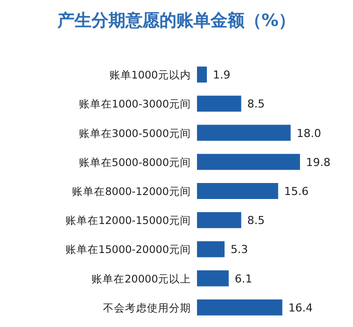 The width and height of the screenshot is (353, 327). What do you see at coordinates (147, 307) in the screenshot?
I see `y-tick-label: 不会考虑使用分期` at bounding box center [147, 307].